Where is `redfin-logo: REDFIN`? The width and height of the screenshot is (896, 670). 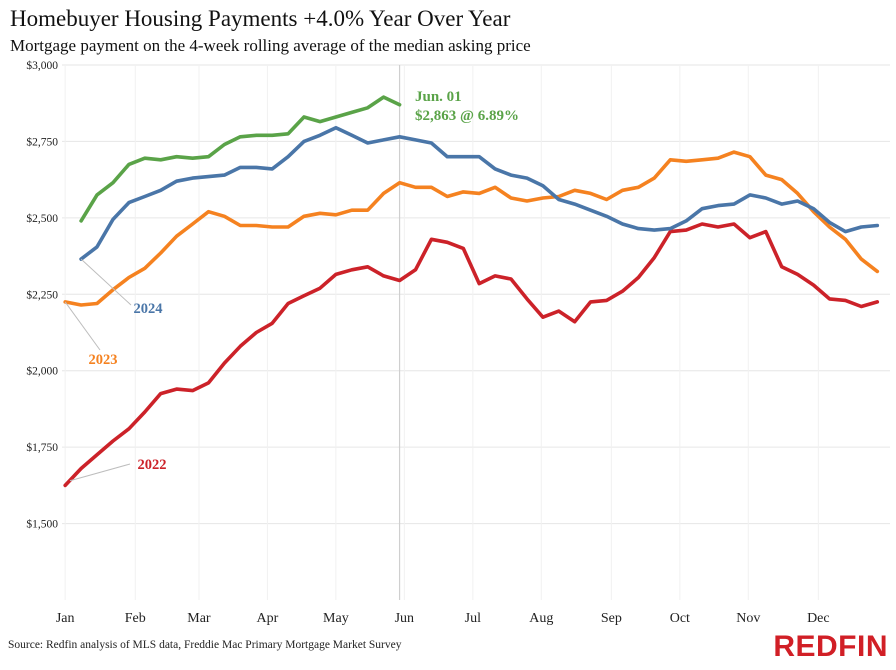
redfin-logo: REDFIN is located at coordinates (830, 646).